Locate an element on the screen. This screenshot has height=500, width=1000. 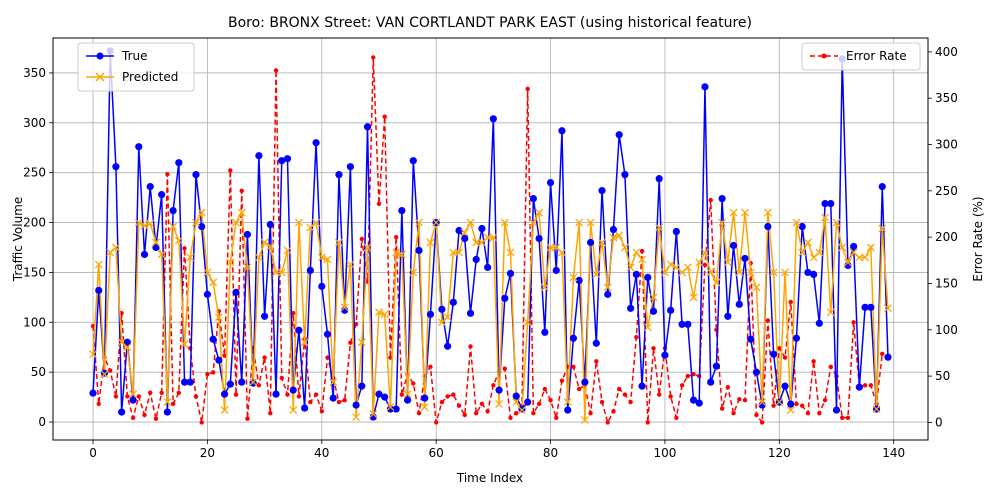
y-tick-label: 100 is located at coordinates (34, 322).